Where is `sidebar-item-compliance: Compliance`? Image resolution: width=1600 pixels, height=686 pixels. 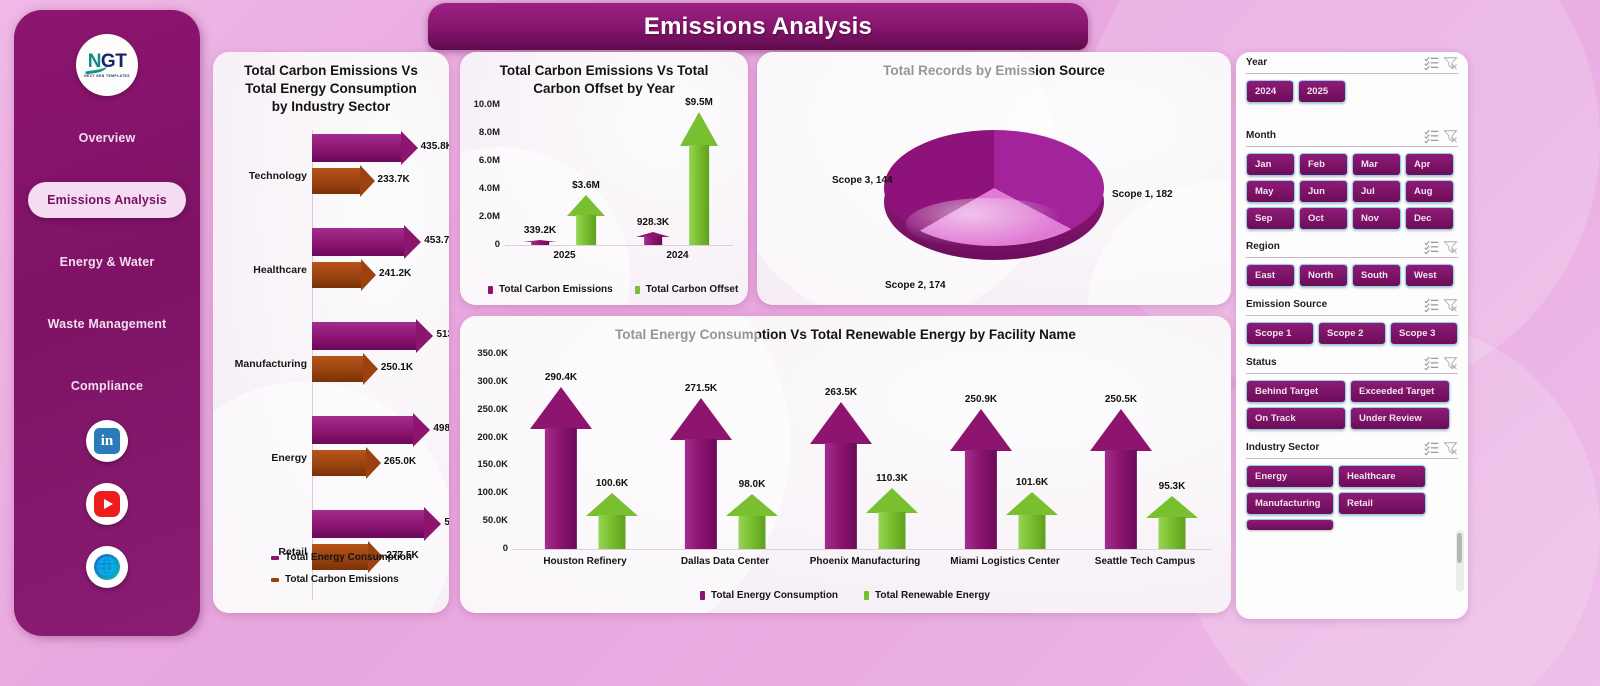 sidebar-item-compliance: Compliance is located at coordinates (107, 386).